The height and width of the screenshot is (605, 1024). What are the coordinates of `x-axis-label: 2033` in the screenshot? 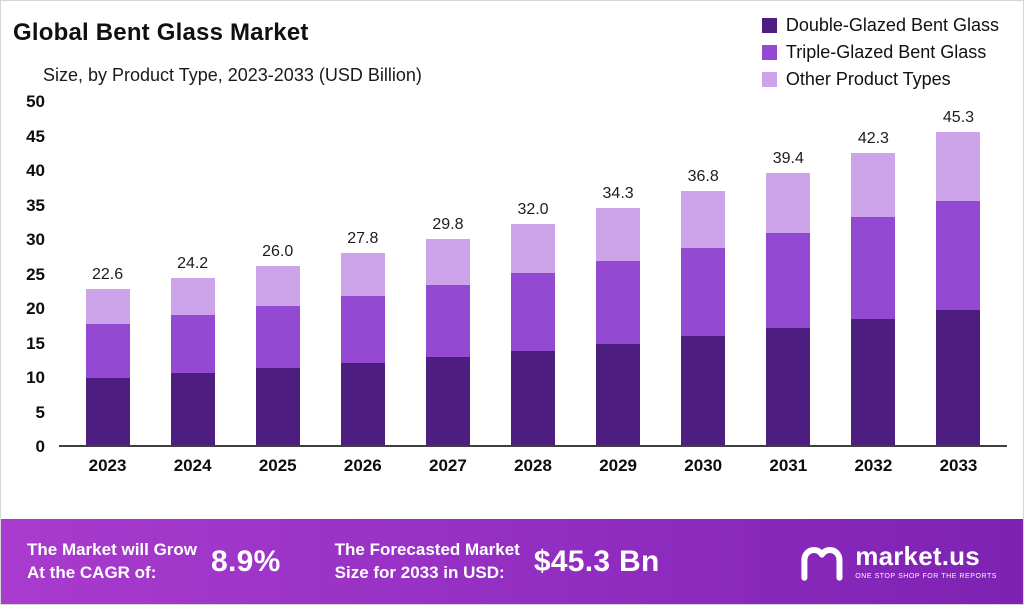 It's located at (958, 465).